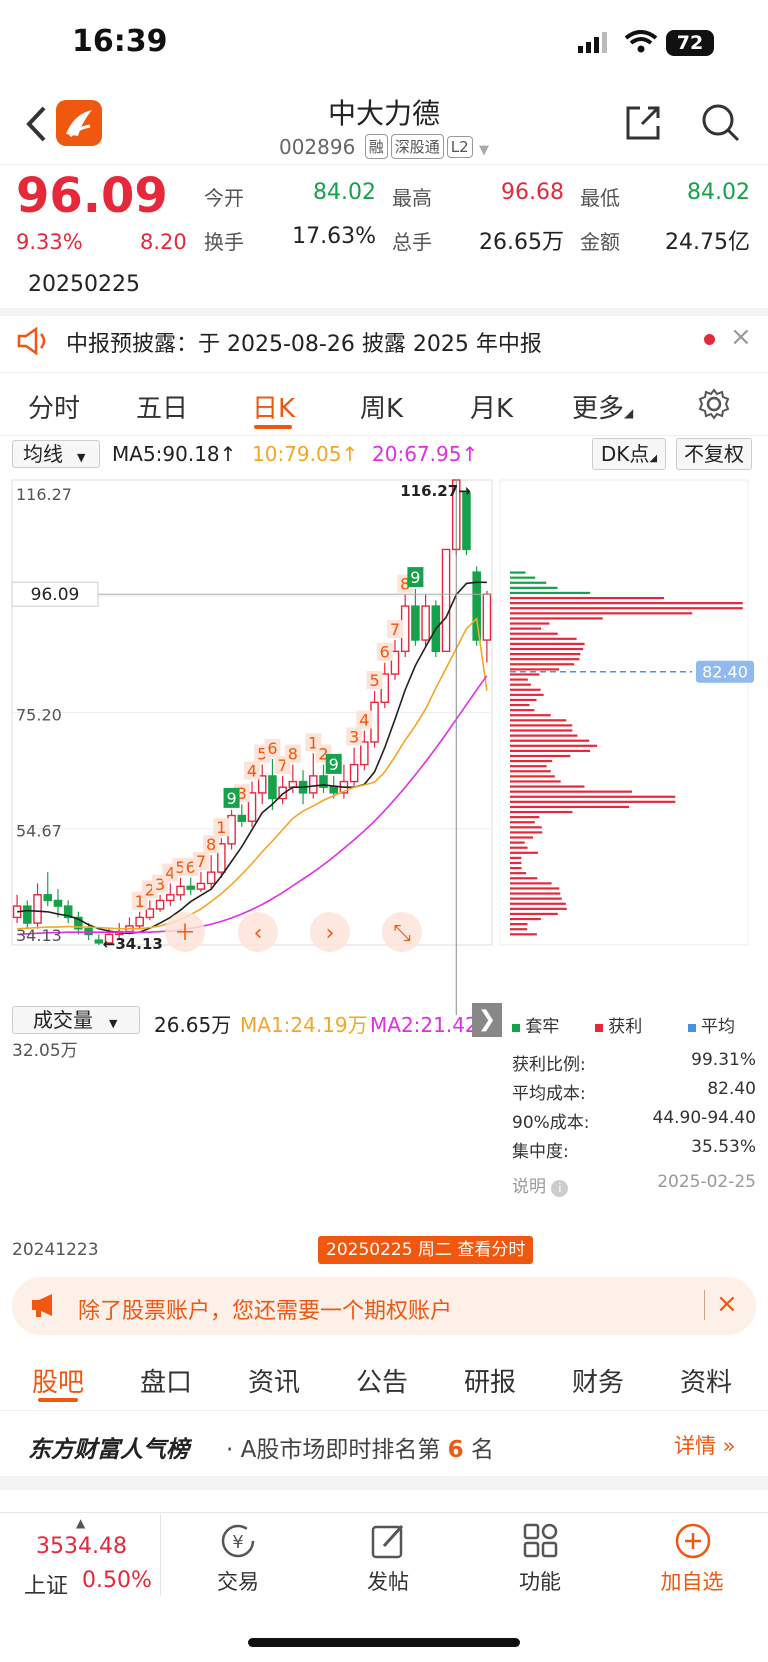  Describe the element at coordinates (238, 1582) in the screenshot. I see `nav-trade: 交易` at that location.